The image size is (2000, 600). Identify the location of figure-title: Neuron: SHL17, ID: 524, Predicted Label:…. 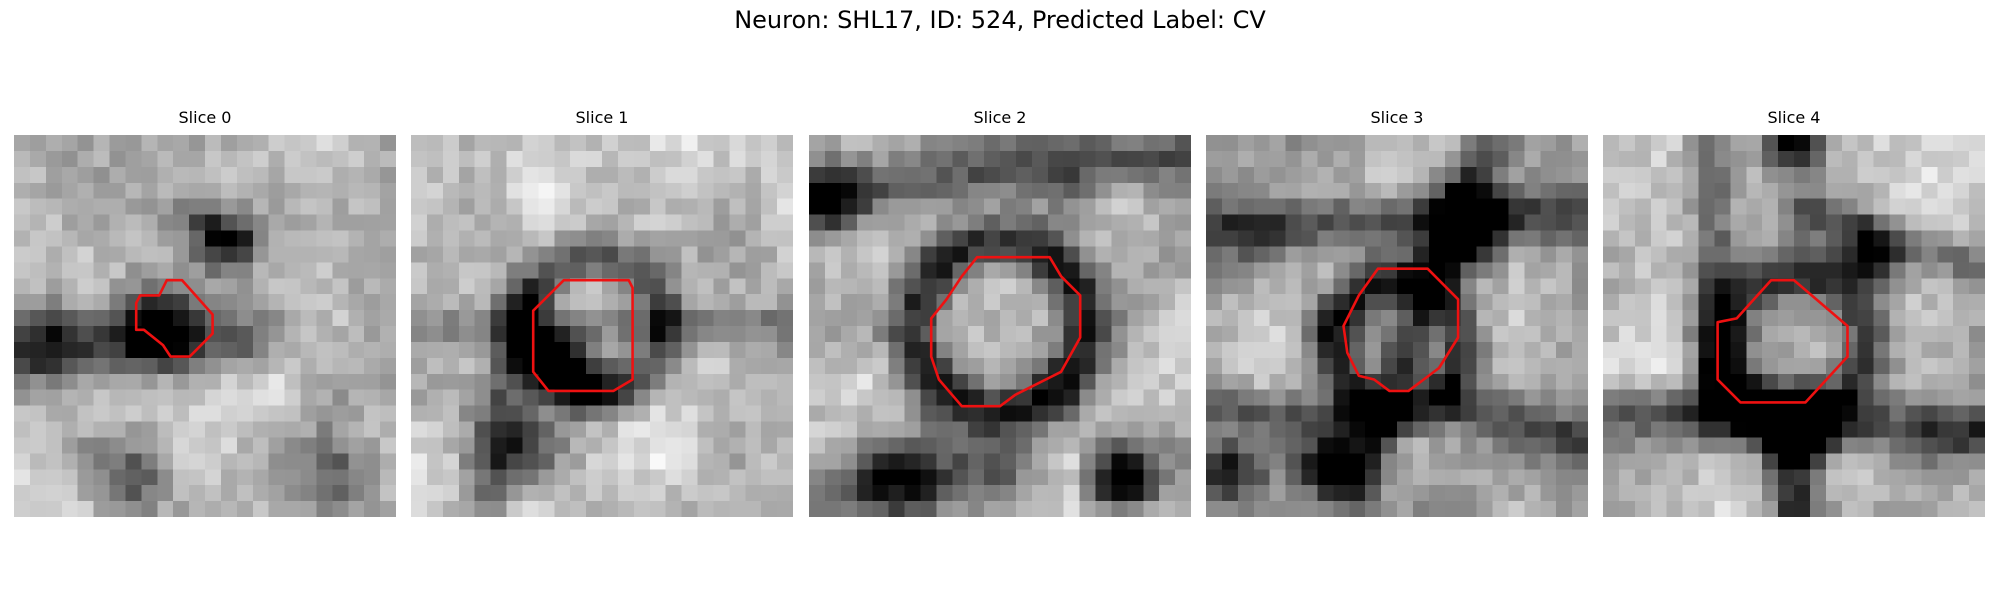
(1000, 20).